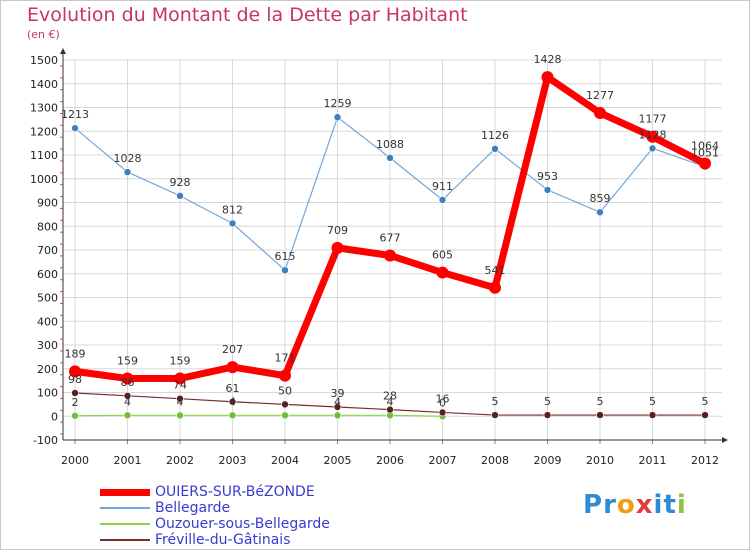  I want to click on y-tick-label: 1000, so click(44, 179).